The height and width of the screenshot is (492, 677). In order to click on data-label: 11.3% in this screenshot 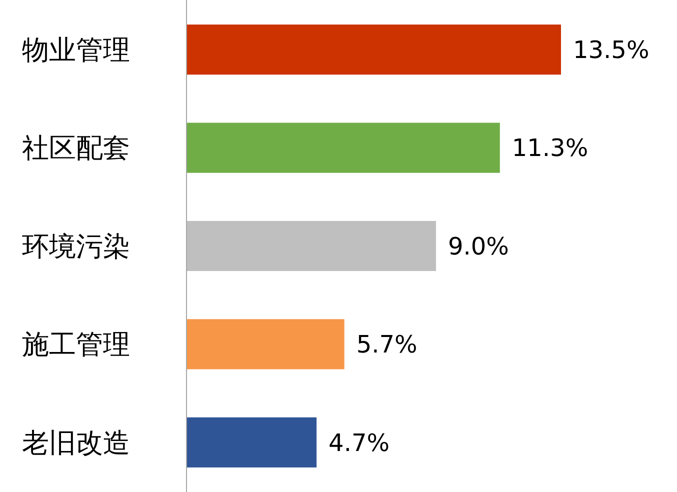, I will do `click(550, 148)`.